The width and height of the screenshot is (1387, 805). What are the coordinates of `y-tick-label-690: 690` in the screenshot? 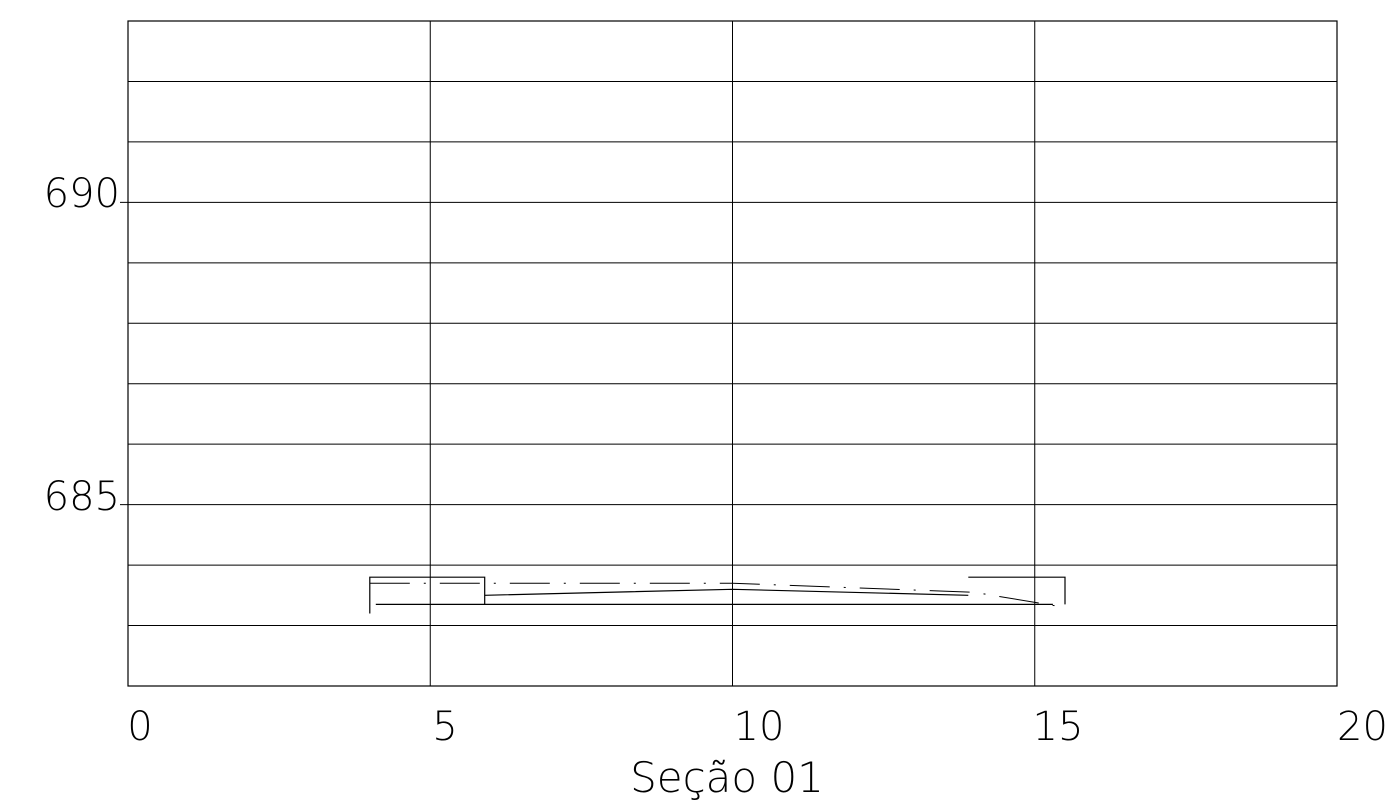 It's located at (82, 194).